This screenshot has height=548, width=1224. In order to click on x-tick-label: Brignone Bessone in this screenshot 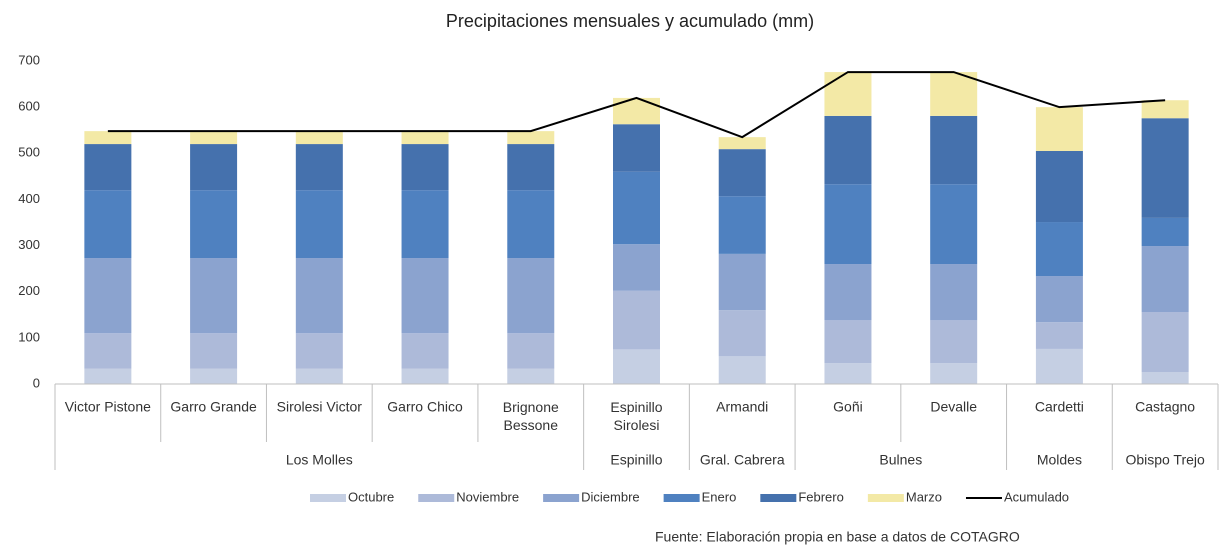, I will do `click(531, 416)`.